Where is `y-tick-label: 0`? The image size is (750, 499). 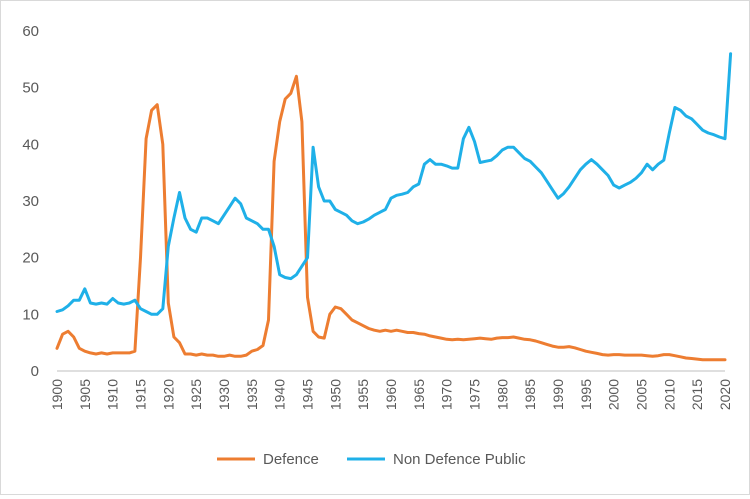
y-tick-label: 0 is located at coordinates (35, 371).